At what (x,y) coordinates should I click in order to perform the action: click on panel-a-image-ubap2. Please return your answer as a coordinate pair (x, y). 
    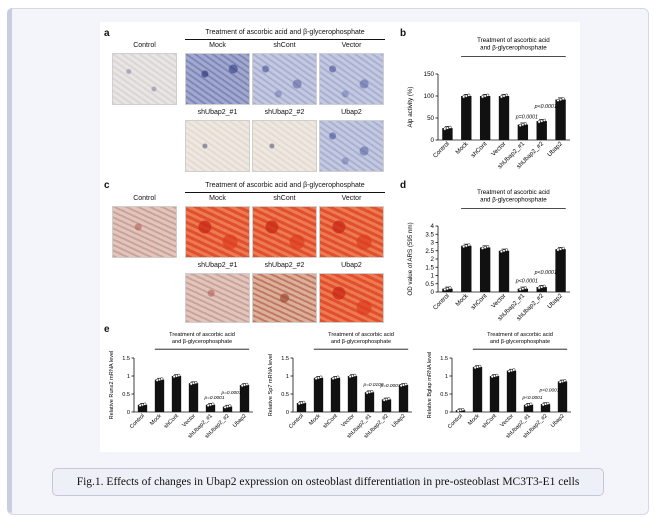
    Looking at the image, I should click on (351, 146).